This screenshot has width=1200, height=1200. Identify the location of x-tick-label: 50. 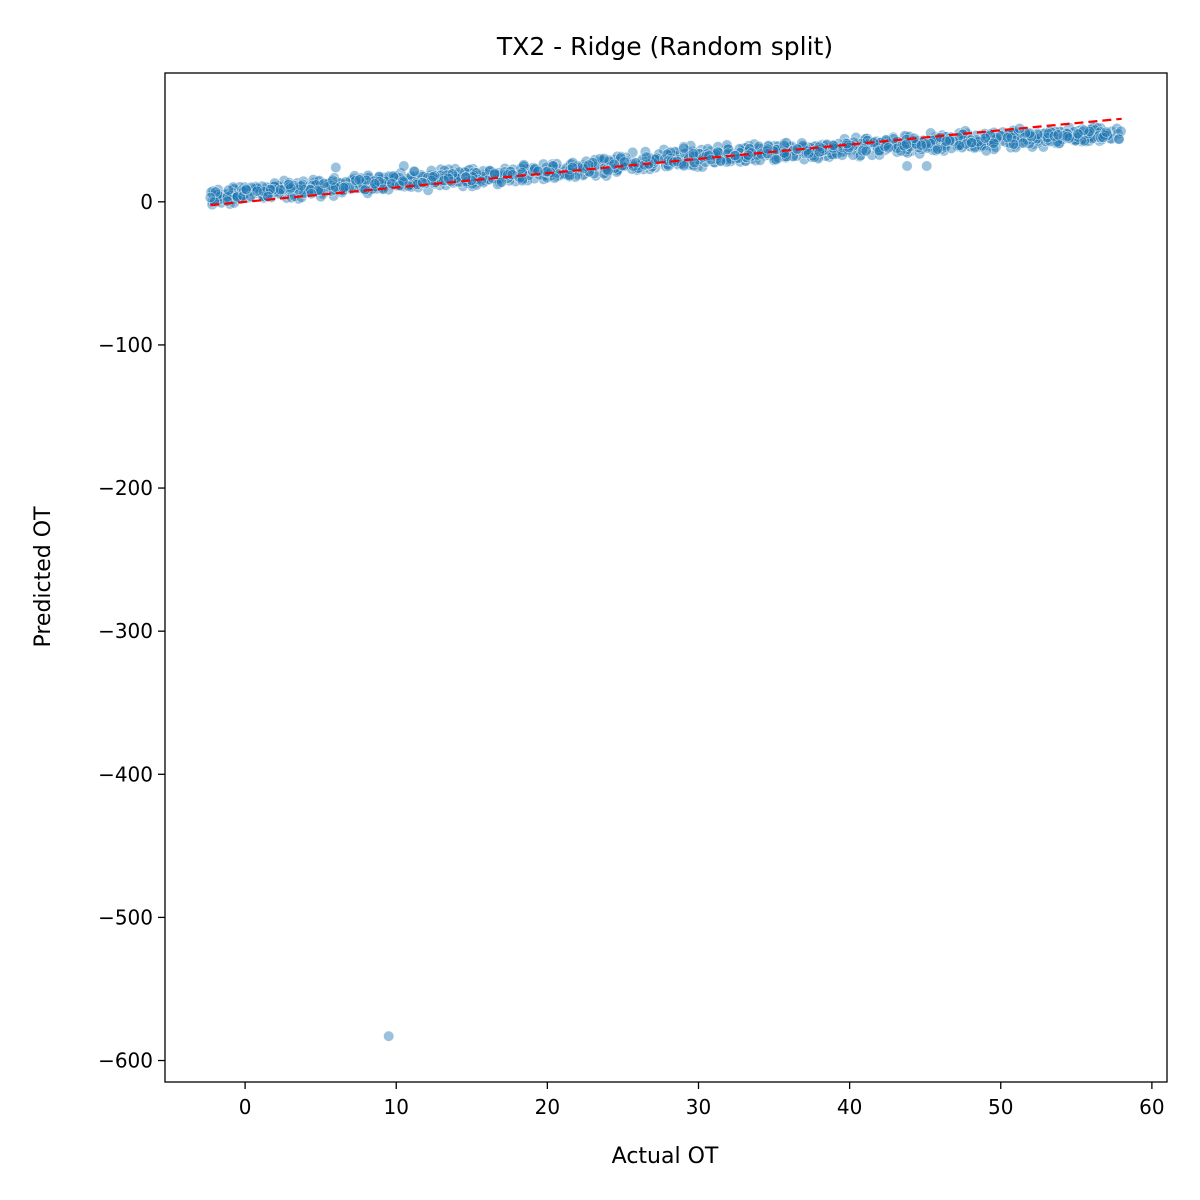
(1000, 1107).